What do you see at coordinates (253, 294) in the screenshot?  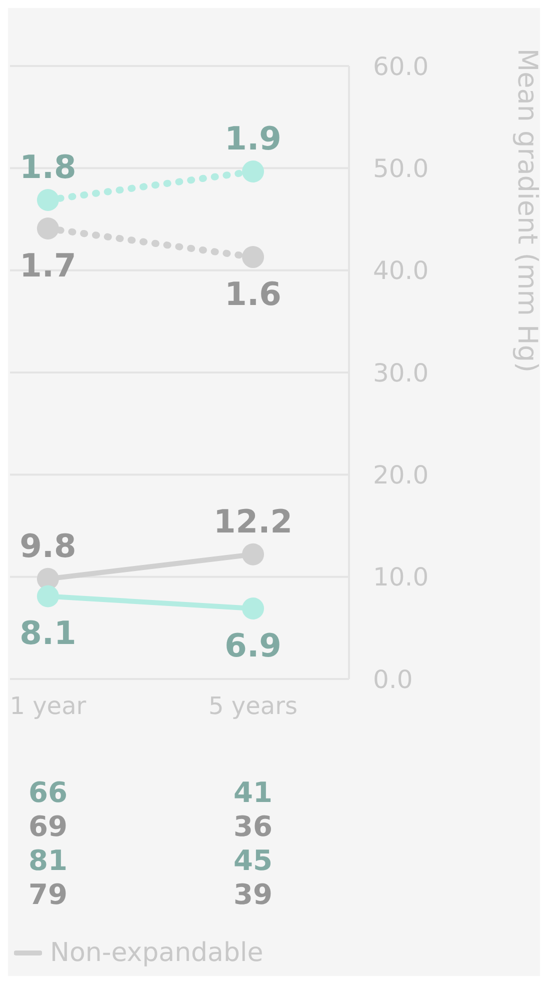 I see `data-label: 1.6` at bounding box center [253, 294].